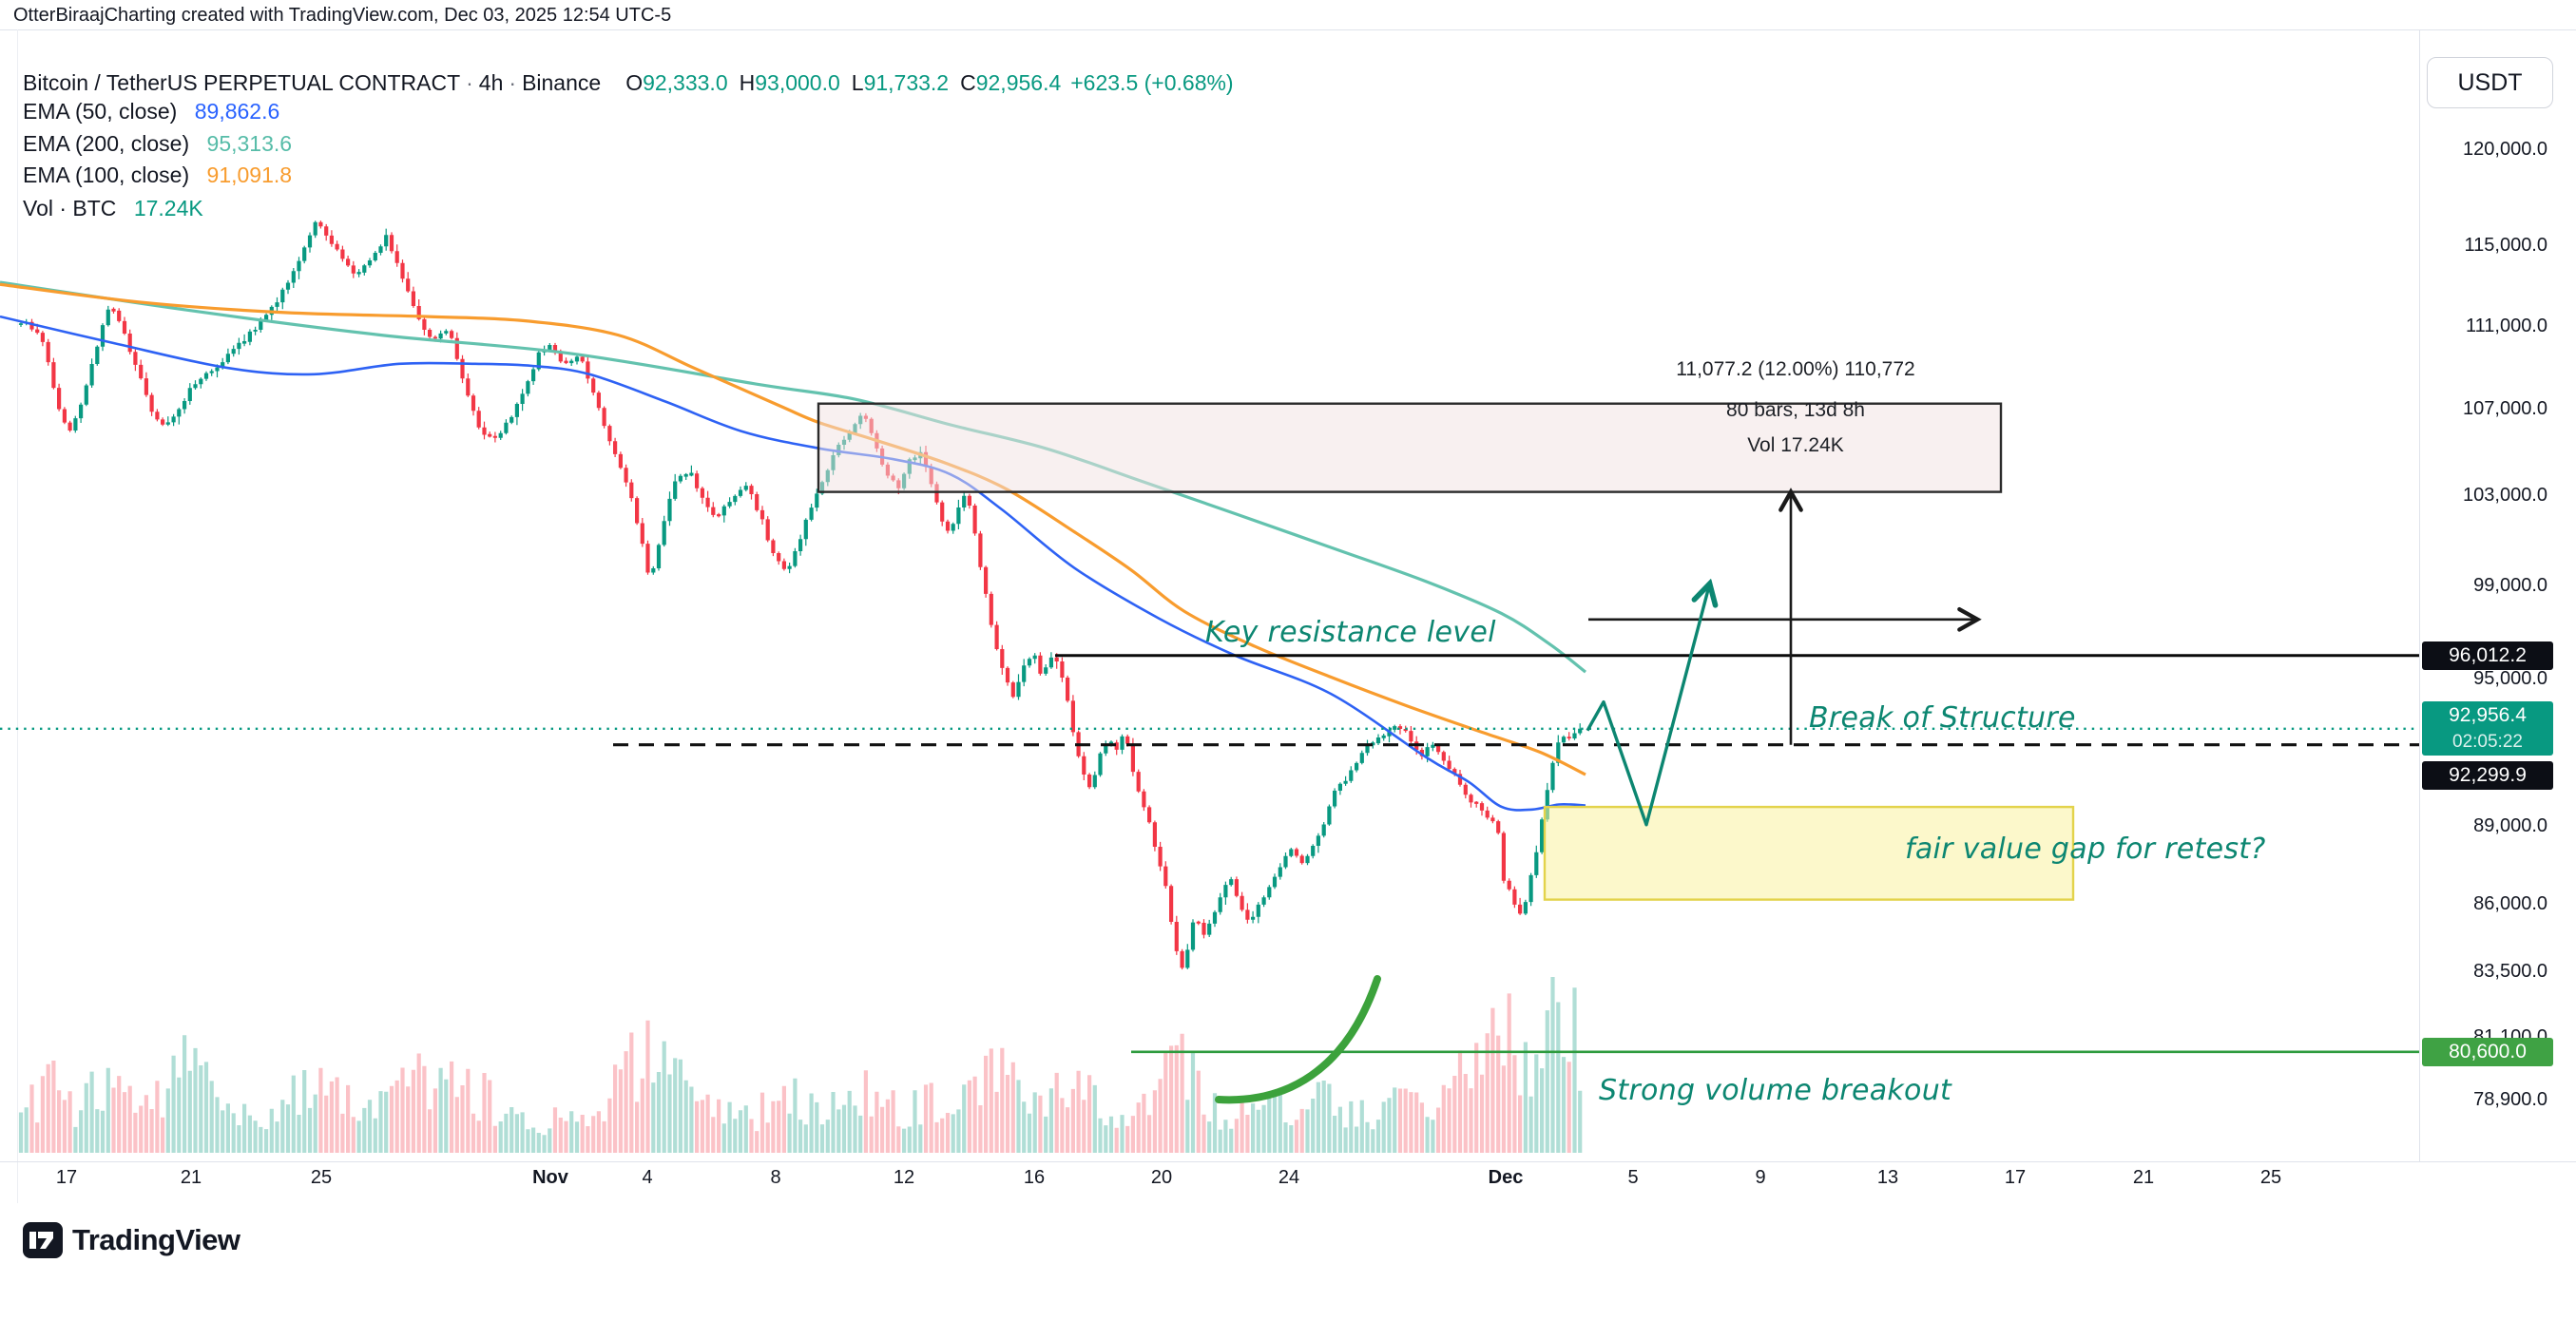 The height and width of the screenshot is (1321, 2576). What do you see at coordinates (66, 1177) in the screenshot?
I see `time-tick-17-70: 17` at bounding box center [66, 1177].